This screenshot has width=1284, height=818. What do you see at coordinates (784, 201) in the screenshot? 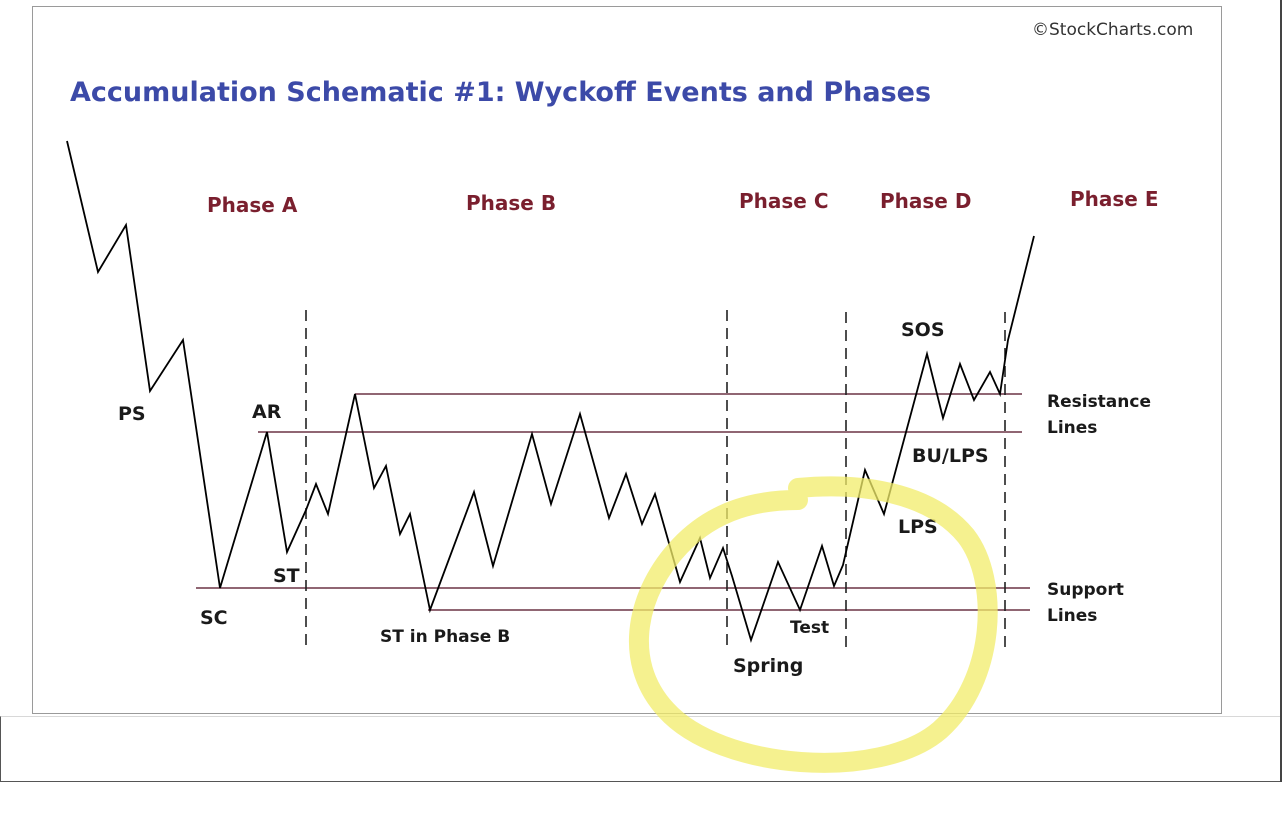
I see `phase-c-label: Phase C` at bounding box center [784, 201].